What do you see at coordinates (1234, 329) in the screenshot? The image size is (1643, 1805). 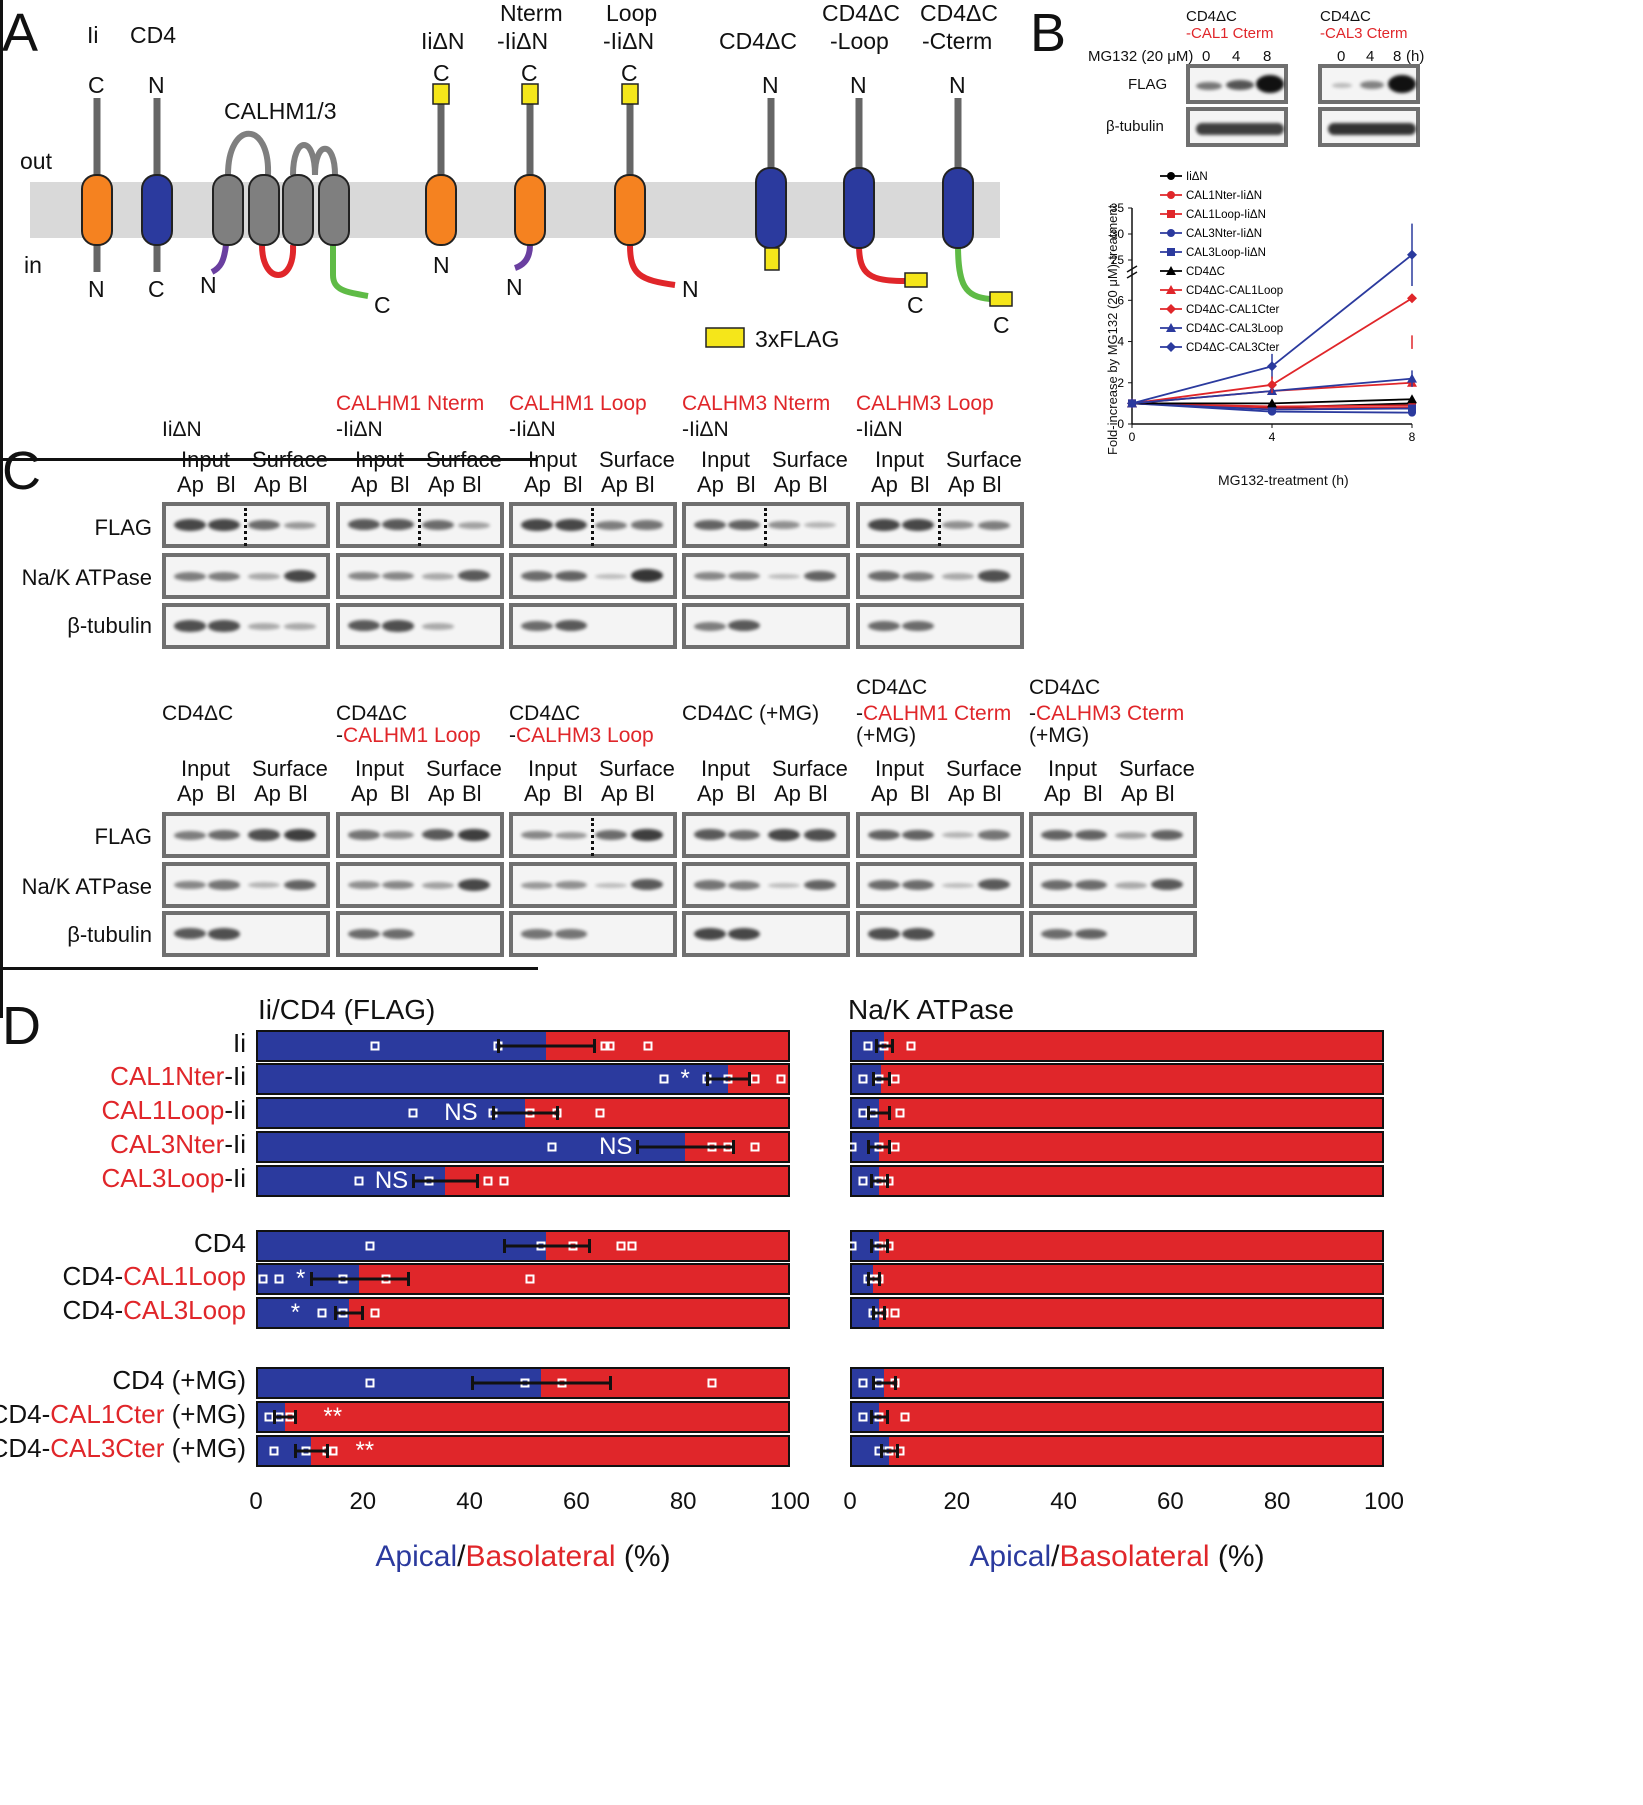 I see `legend-label: CD4ΔC-CAL3Loop` at bounding box center [1234, 329].